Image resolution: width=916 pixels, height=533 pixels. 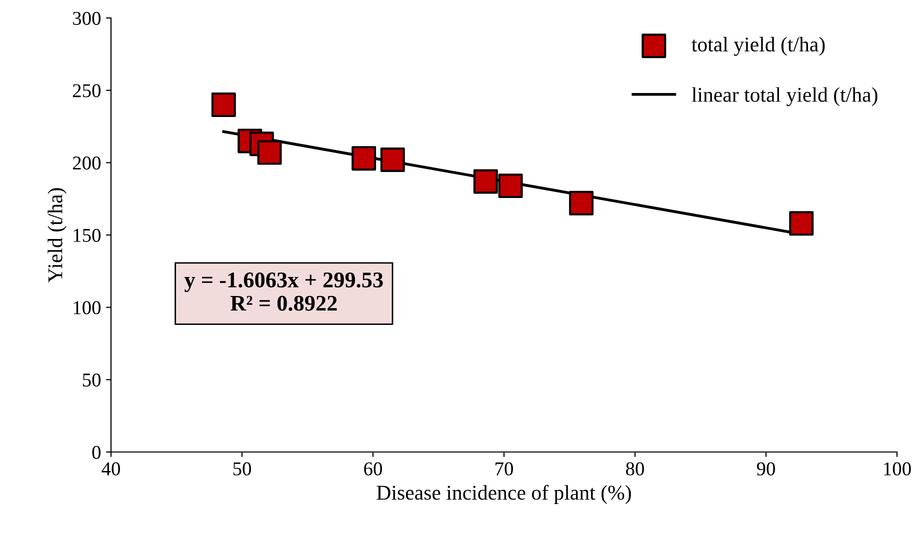 What do you see at coordinates (373, 469) in the screenshot?
I see `x-tick-label: 60` at bounding box center [373, 469].